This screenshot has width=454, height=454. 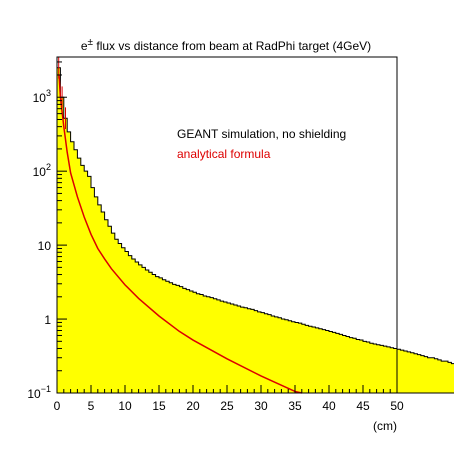 I want to click on x-tick-label: 45, so click(x=363, y=406).